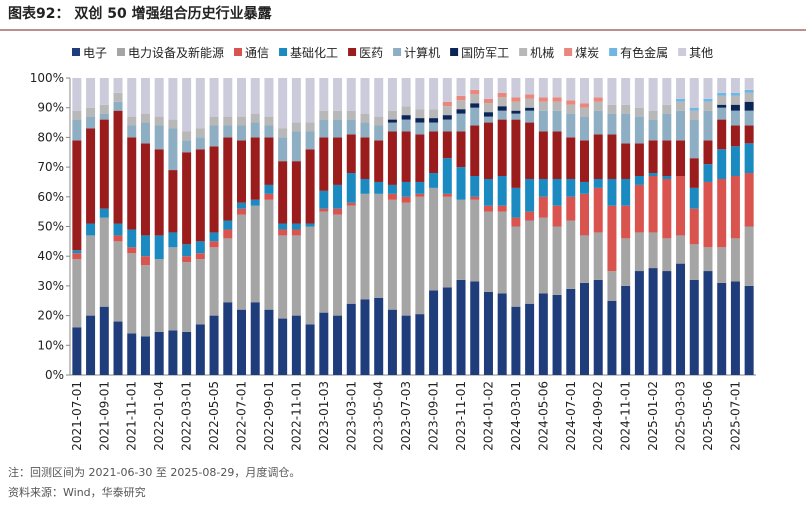  Describe the element at coordinates (214, 416) in the screenshot. I see `x-tick-label: 2022-05-05` at that location.